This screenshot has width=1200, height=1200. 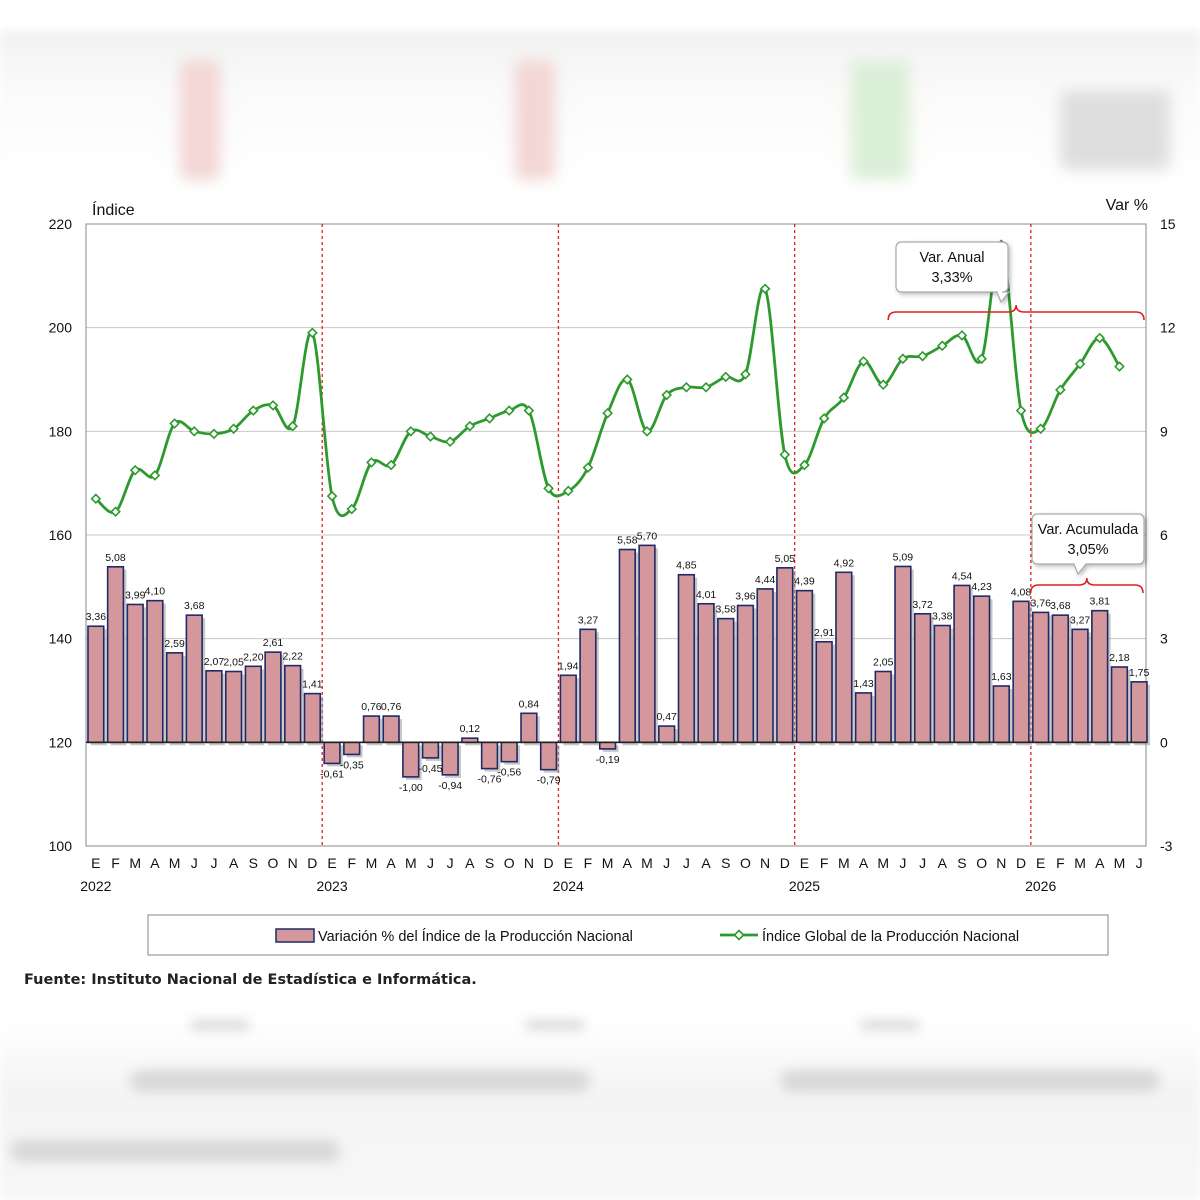 What do you see at coordinates (273, 643) in the screenshot?
I see `bar-data-label: 2,61` at bounding box center [273, 643].